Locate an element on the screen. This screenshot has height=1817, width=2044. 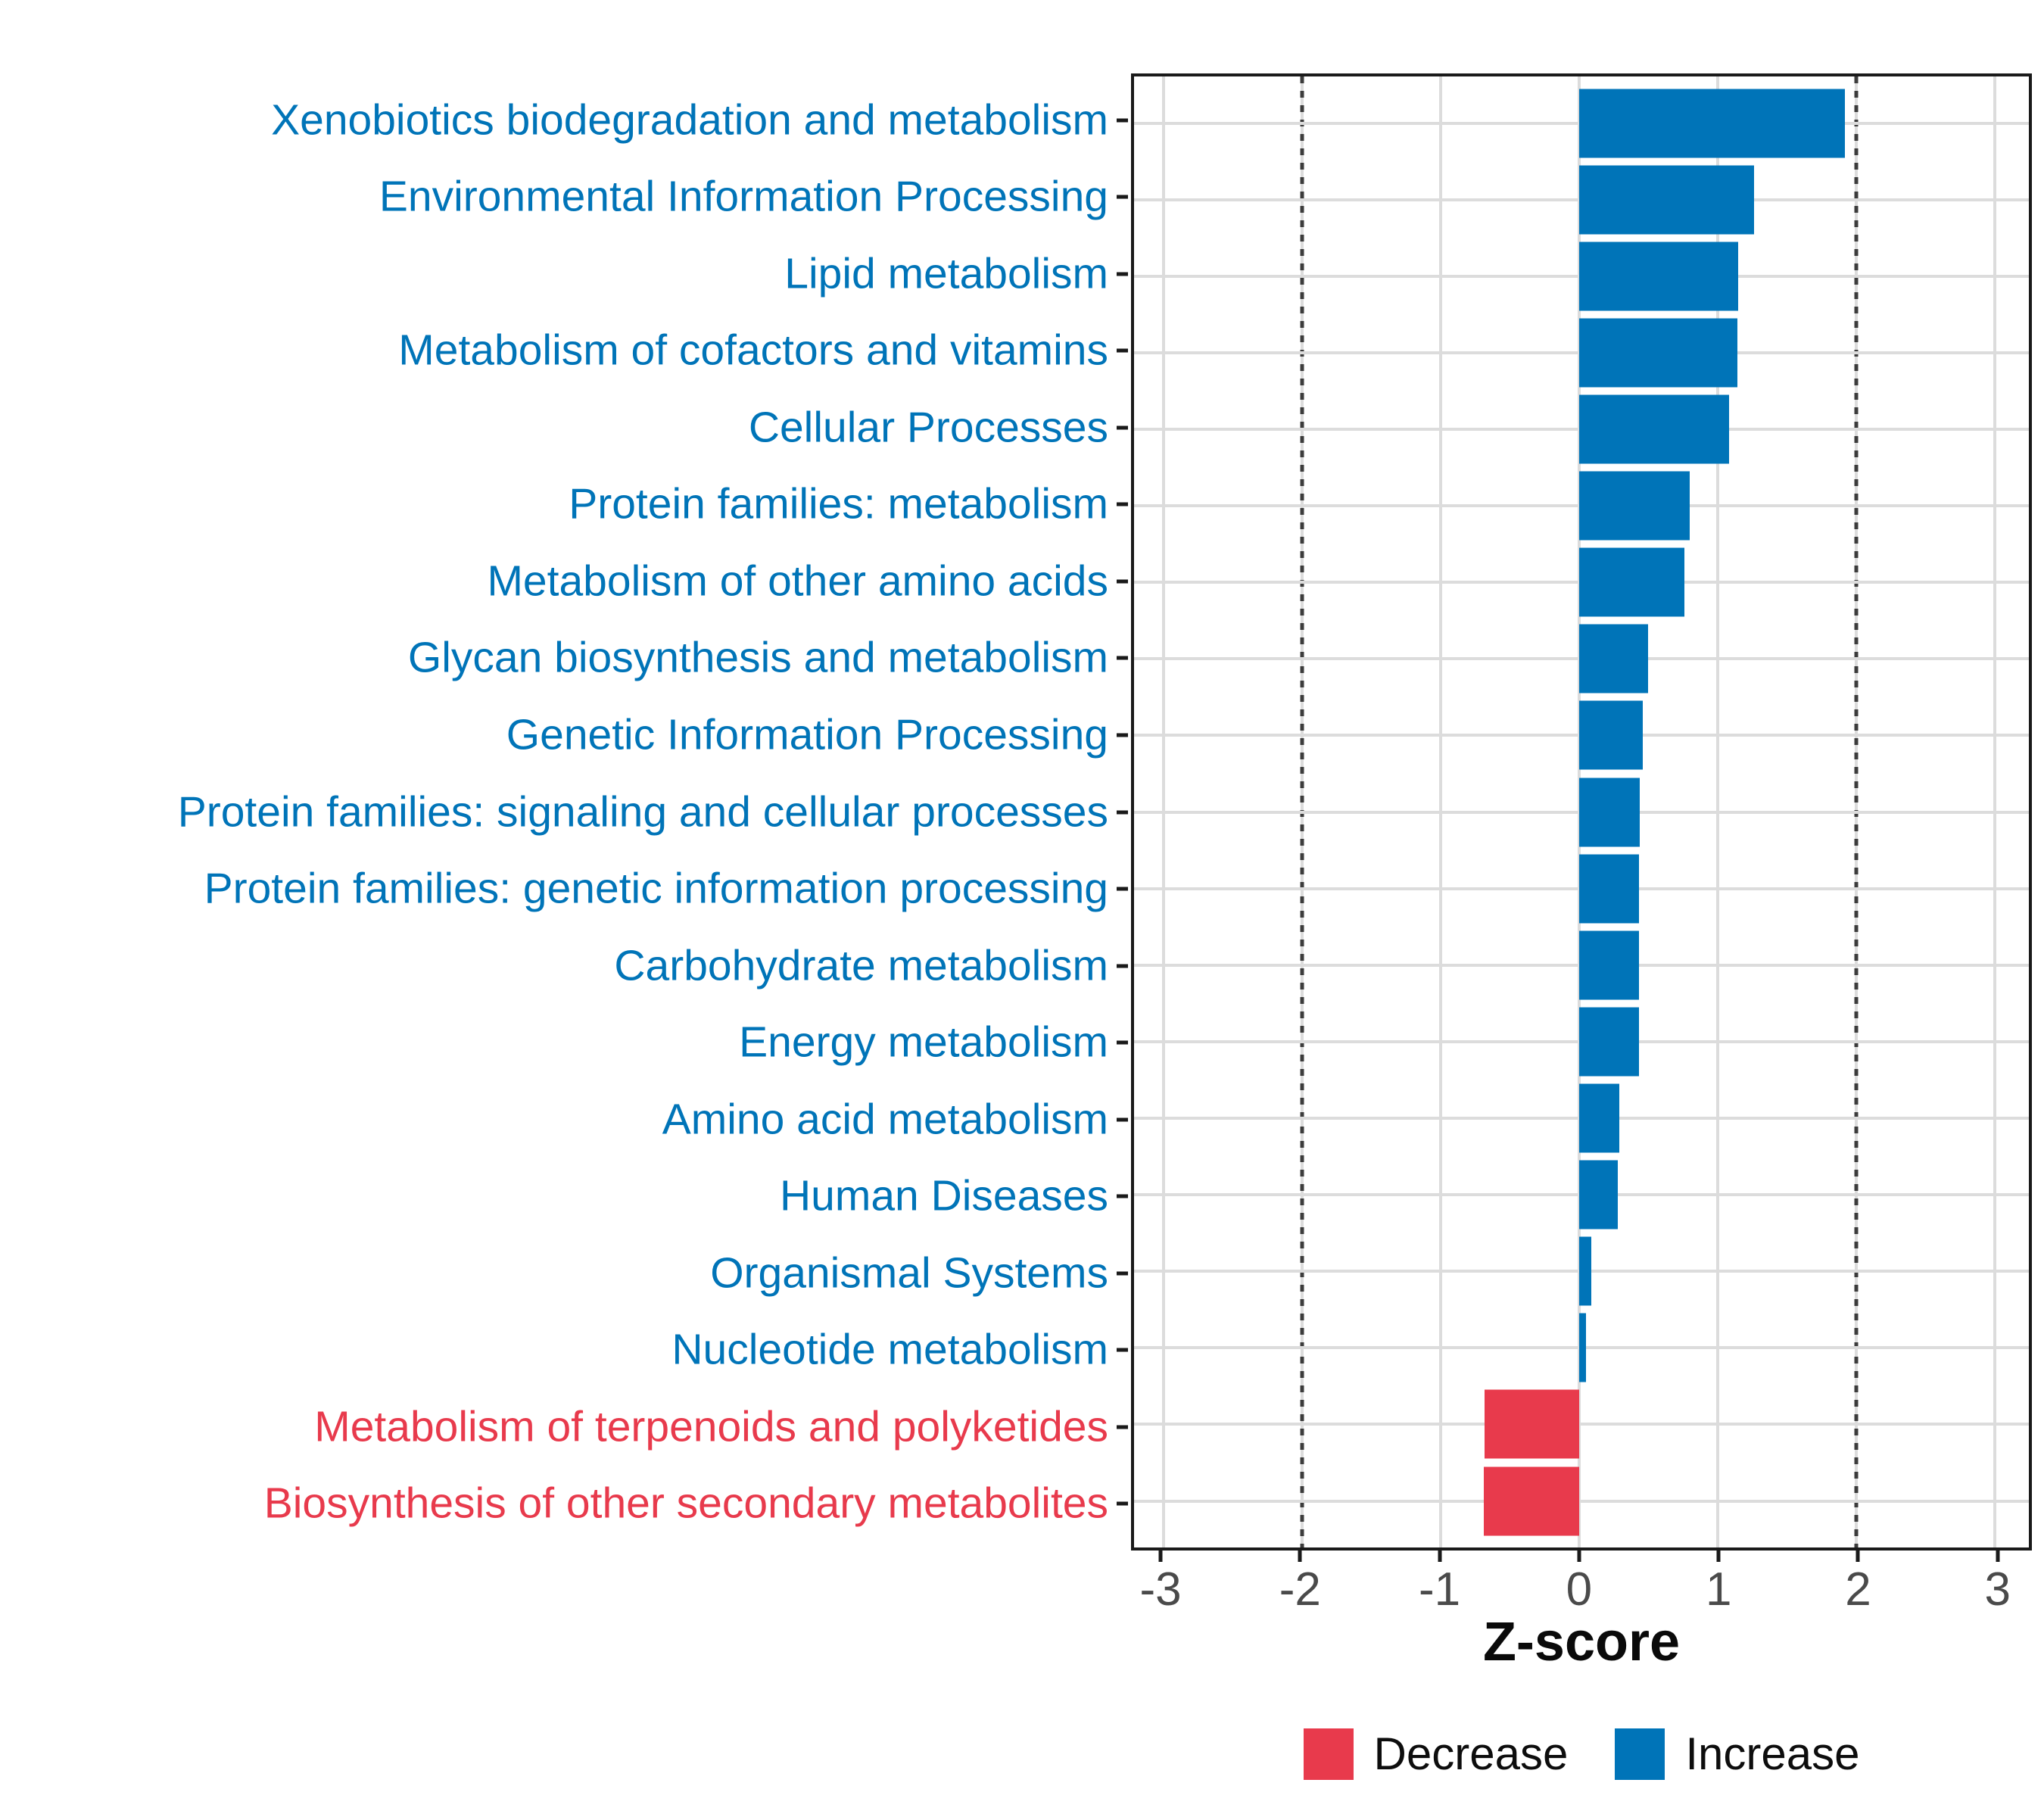
legend-label: Decrease is located at coordinates (1471, 1753).